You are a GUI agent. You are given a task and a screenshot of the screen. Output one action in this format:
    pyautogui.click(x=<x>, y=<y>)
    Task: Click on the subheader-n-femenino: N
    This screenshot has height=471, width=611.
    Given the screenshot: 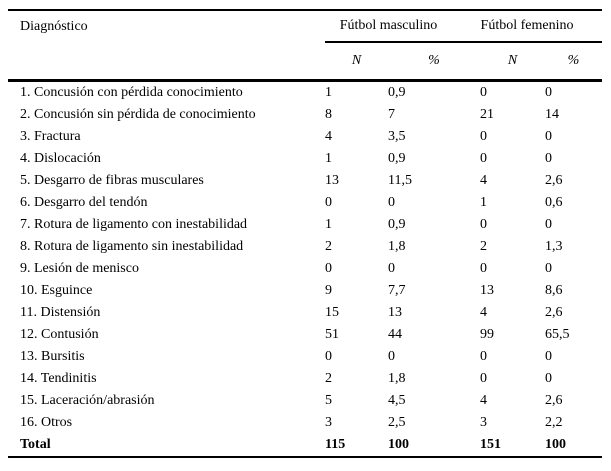 What is the action you would take?
    pyautogui.click(x=512, y=60)
    